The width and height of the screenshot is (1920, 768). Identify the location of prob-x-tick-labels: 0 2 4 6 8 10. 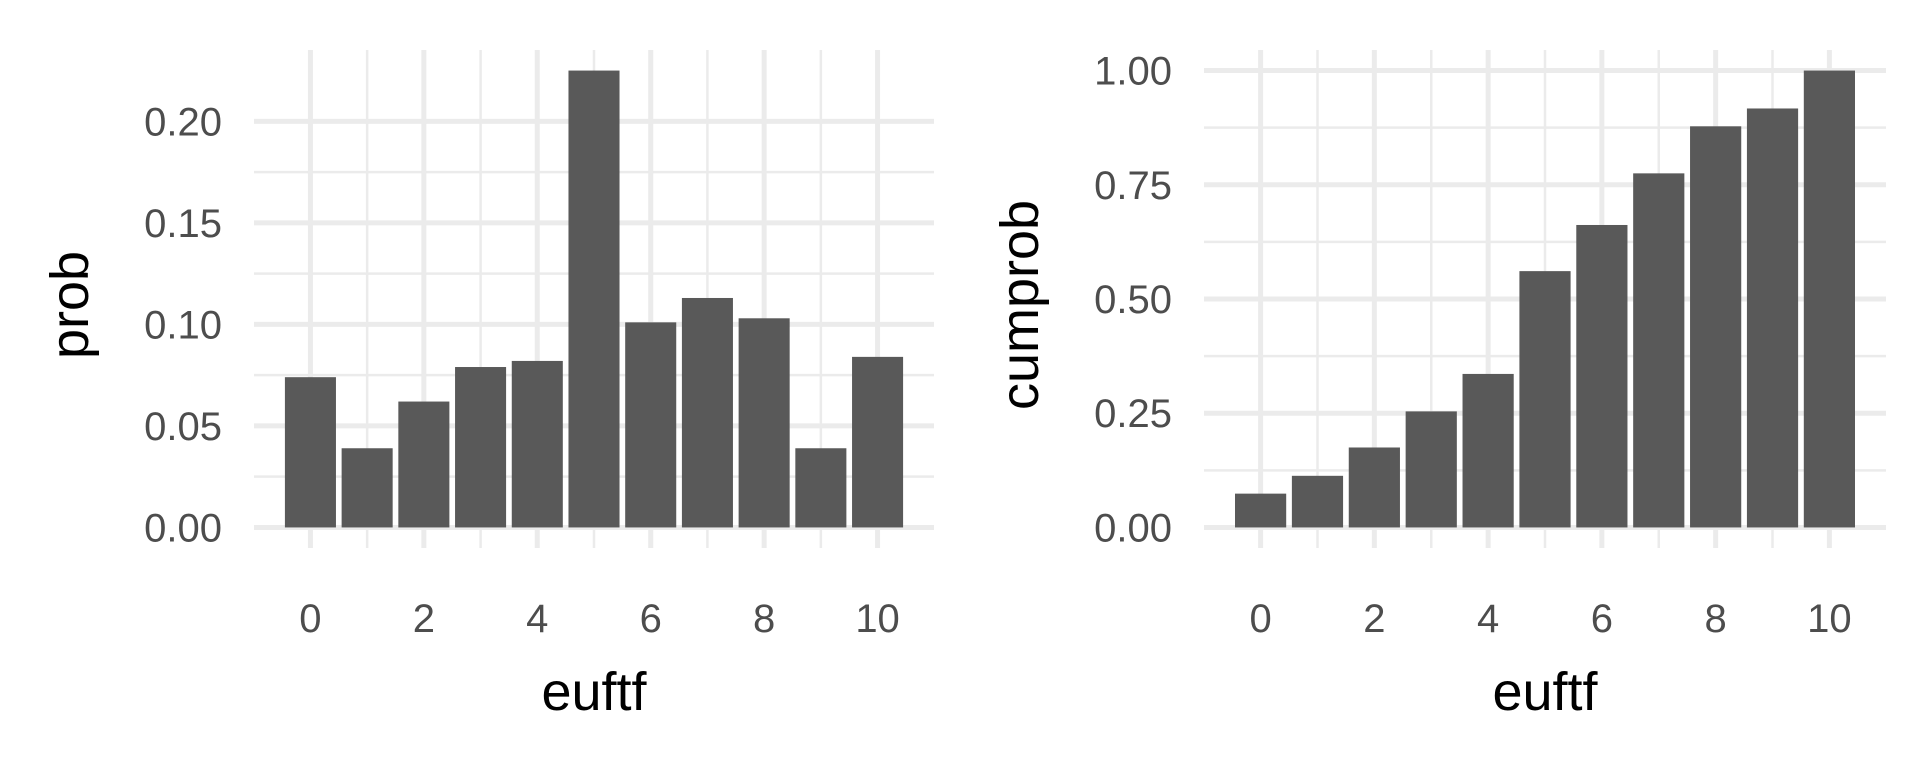
(599, 619).